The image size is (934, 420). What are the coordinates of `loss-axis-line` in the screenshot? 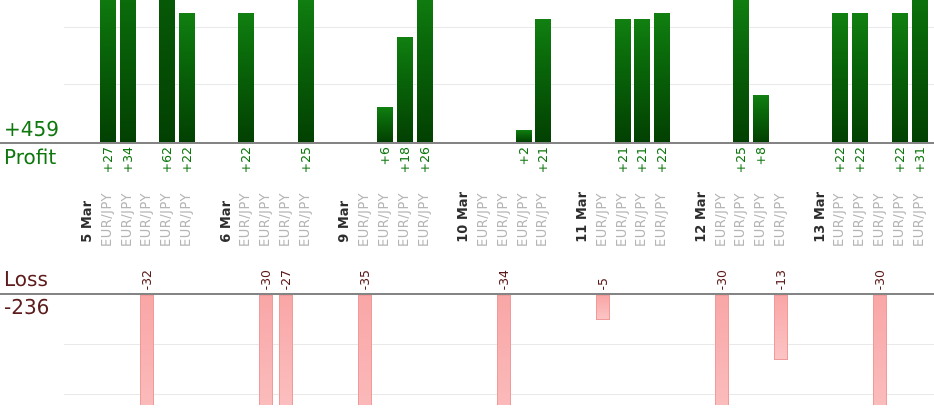 It's located at (467, 294).